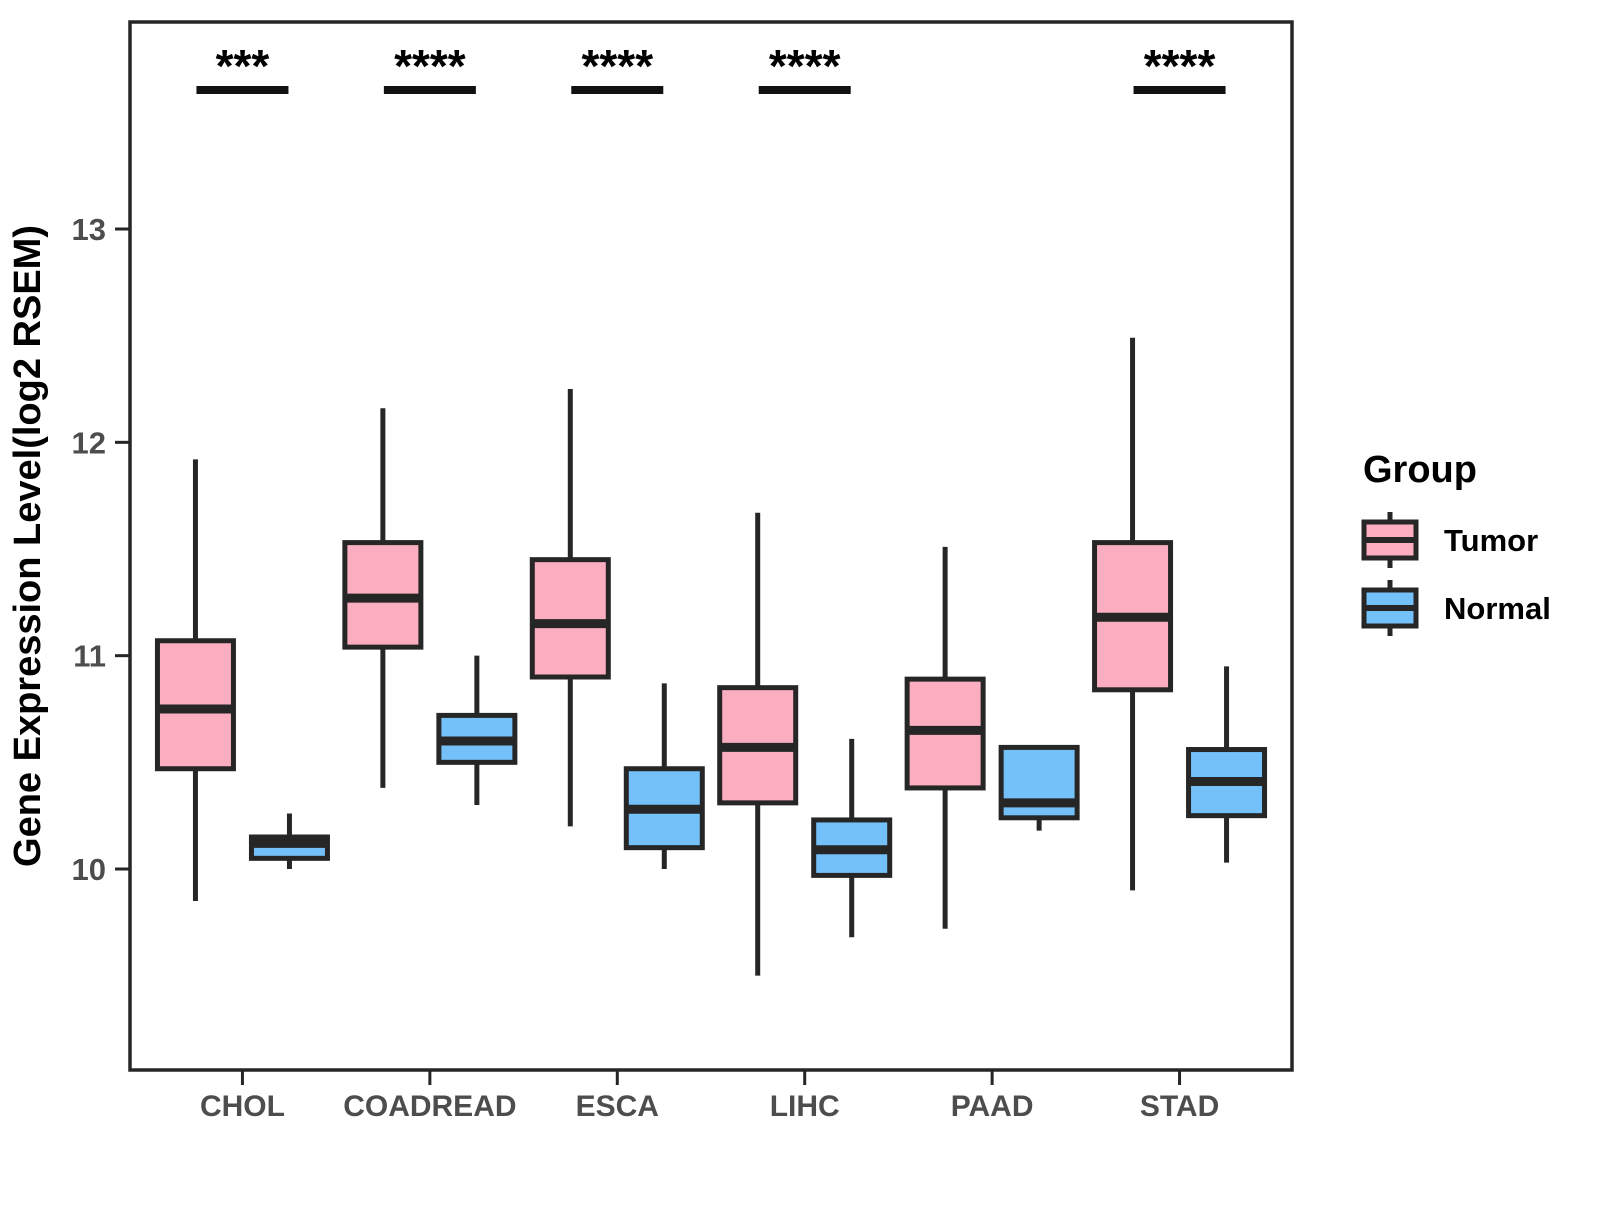  What do you see at coordinates (89, 869) in the screenshot?
I see `y-axis-label-10: 10` at bounding box center [89, 869].